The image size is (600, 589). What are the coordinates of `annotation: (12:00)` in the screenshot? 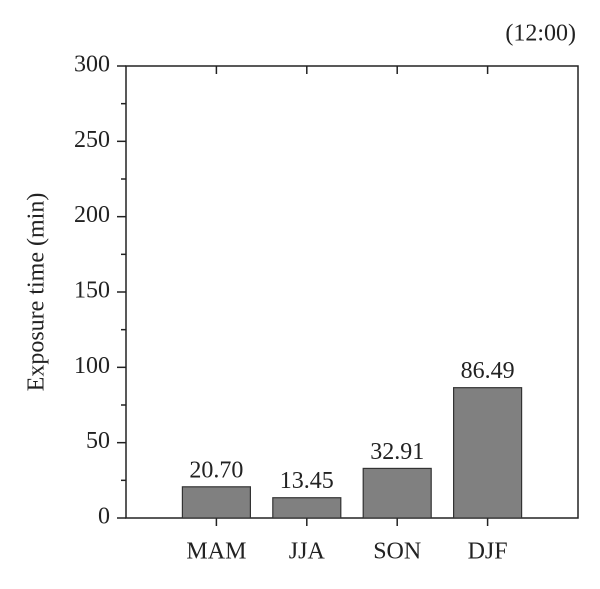 It's located at (540, 34).